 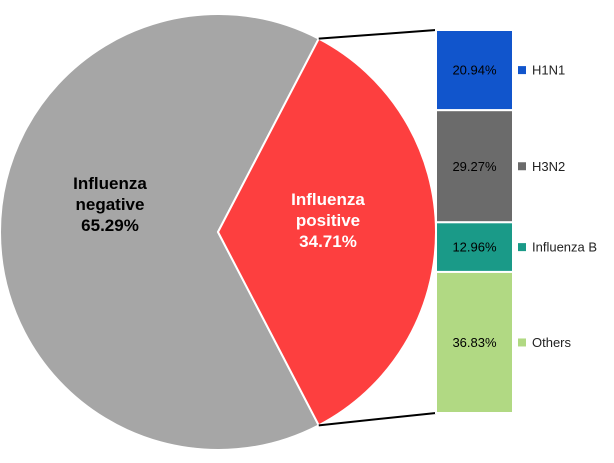 I want to click on legend-swatch-h3n2, so click(x=522, y=166).